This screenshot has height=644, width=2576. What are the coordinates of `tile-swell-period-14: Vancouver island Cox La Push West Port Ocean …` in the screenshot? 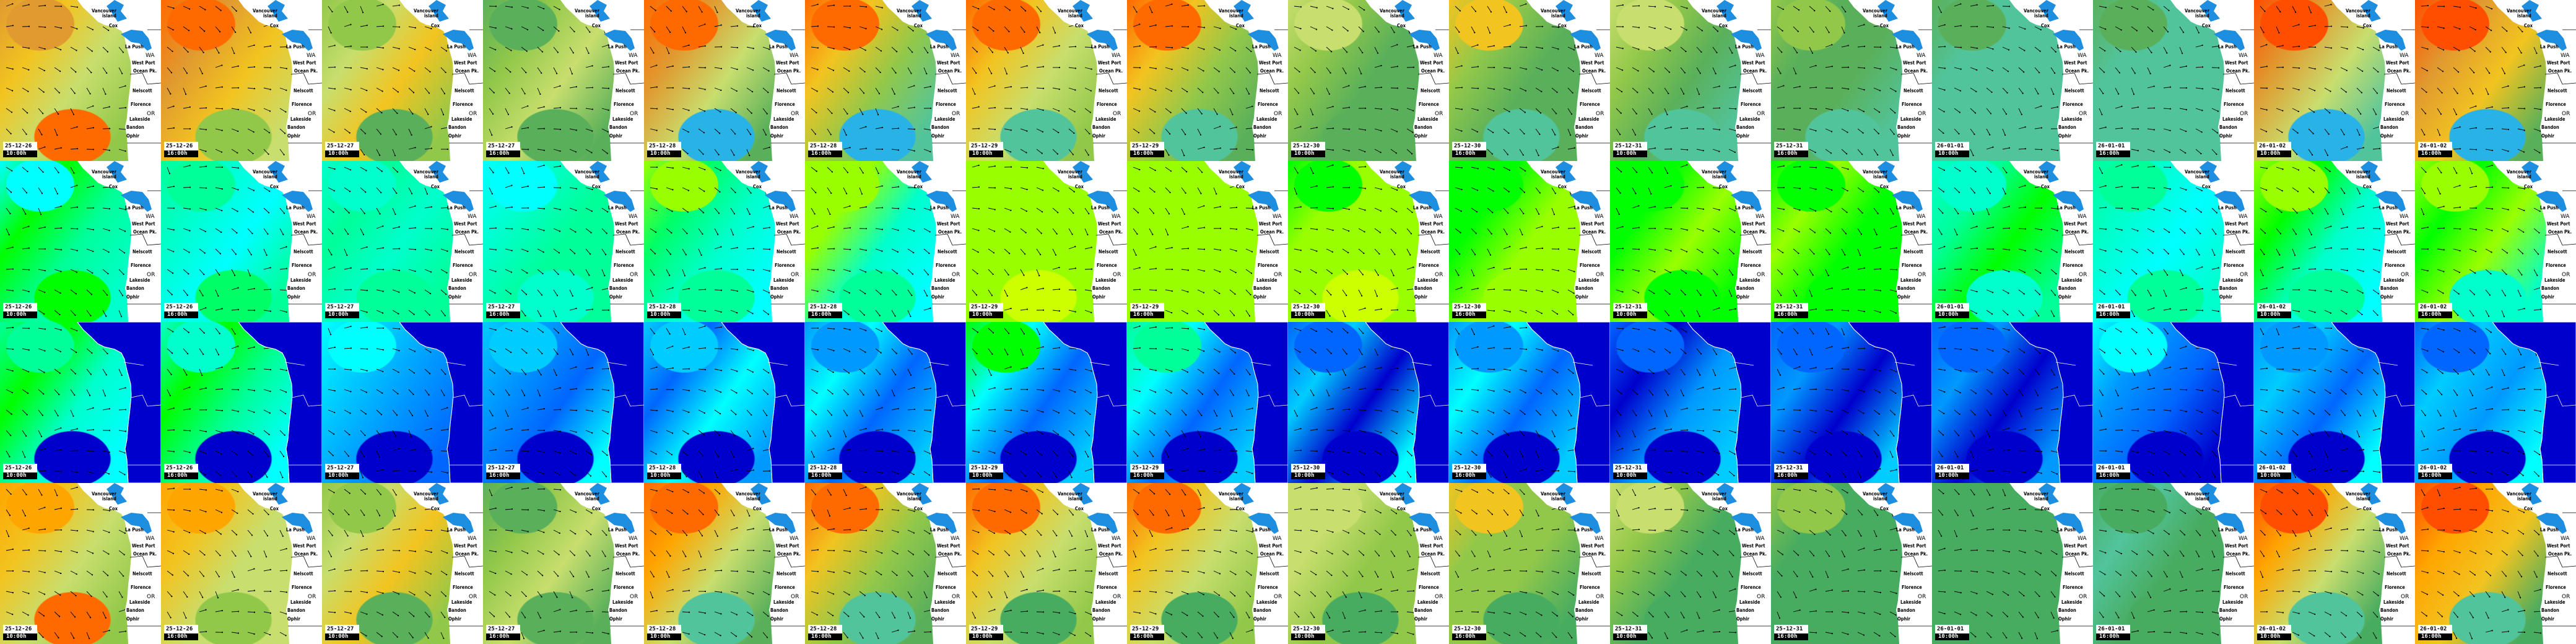 It's located at (2334, 241).